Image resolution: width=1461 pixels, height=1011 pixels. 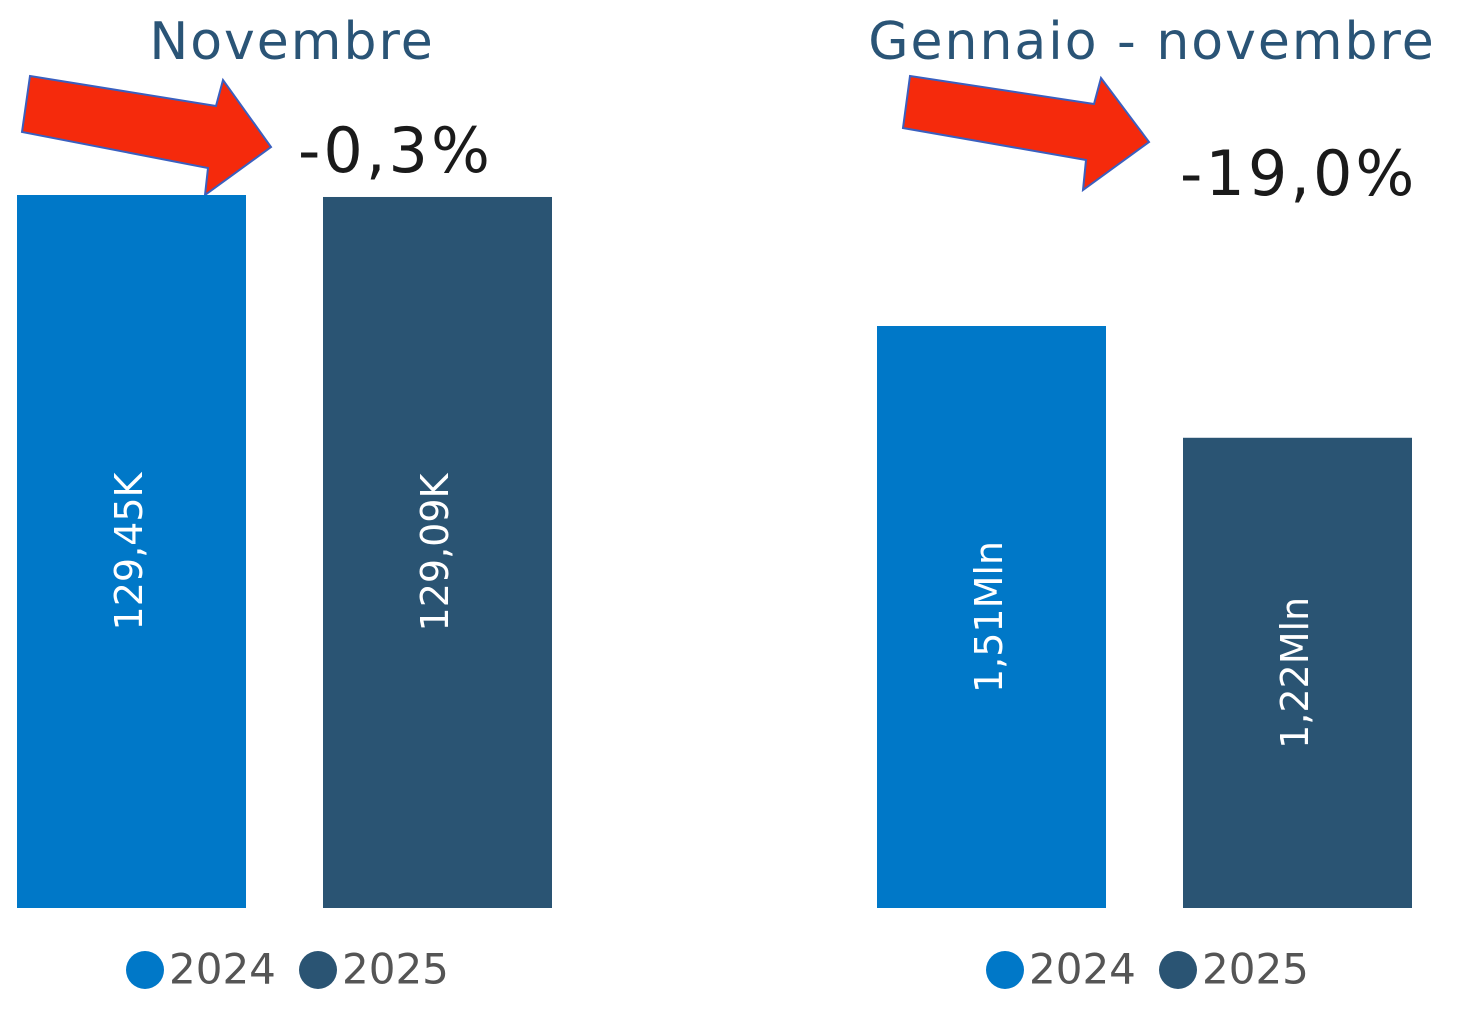 What do you see at coordinates (1298, 173) in the screenshot?
I see `annotation: -19,0%` at bounding box center [1298, 173].